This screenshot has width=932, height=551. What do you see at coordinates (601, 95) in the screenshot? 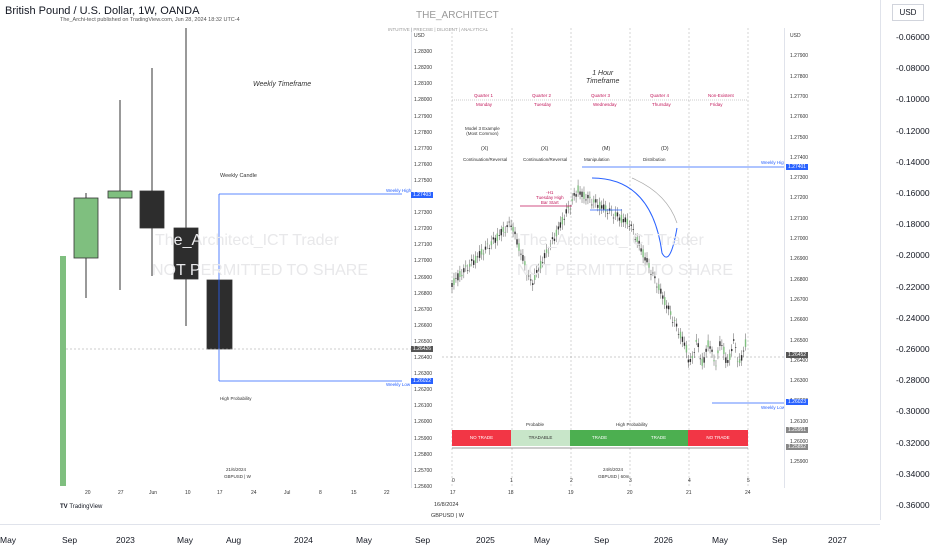
I see `quarter-name: Quarter 3` at bounding box center [601, 95].